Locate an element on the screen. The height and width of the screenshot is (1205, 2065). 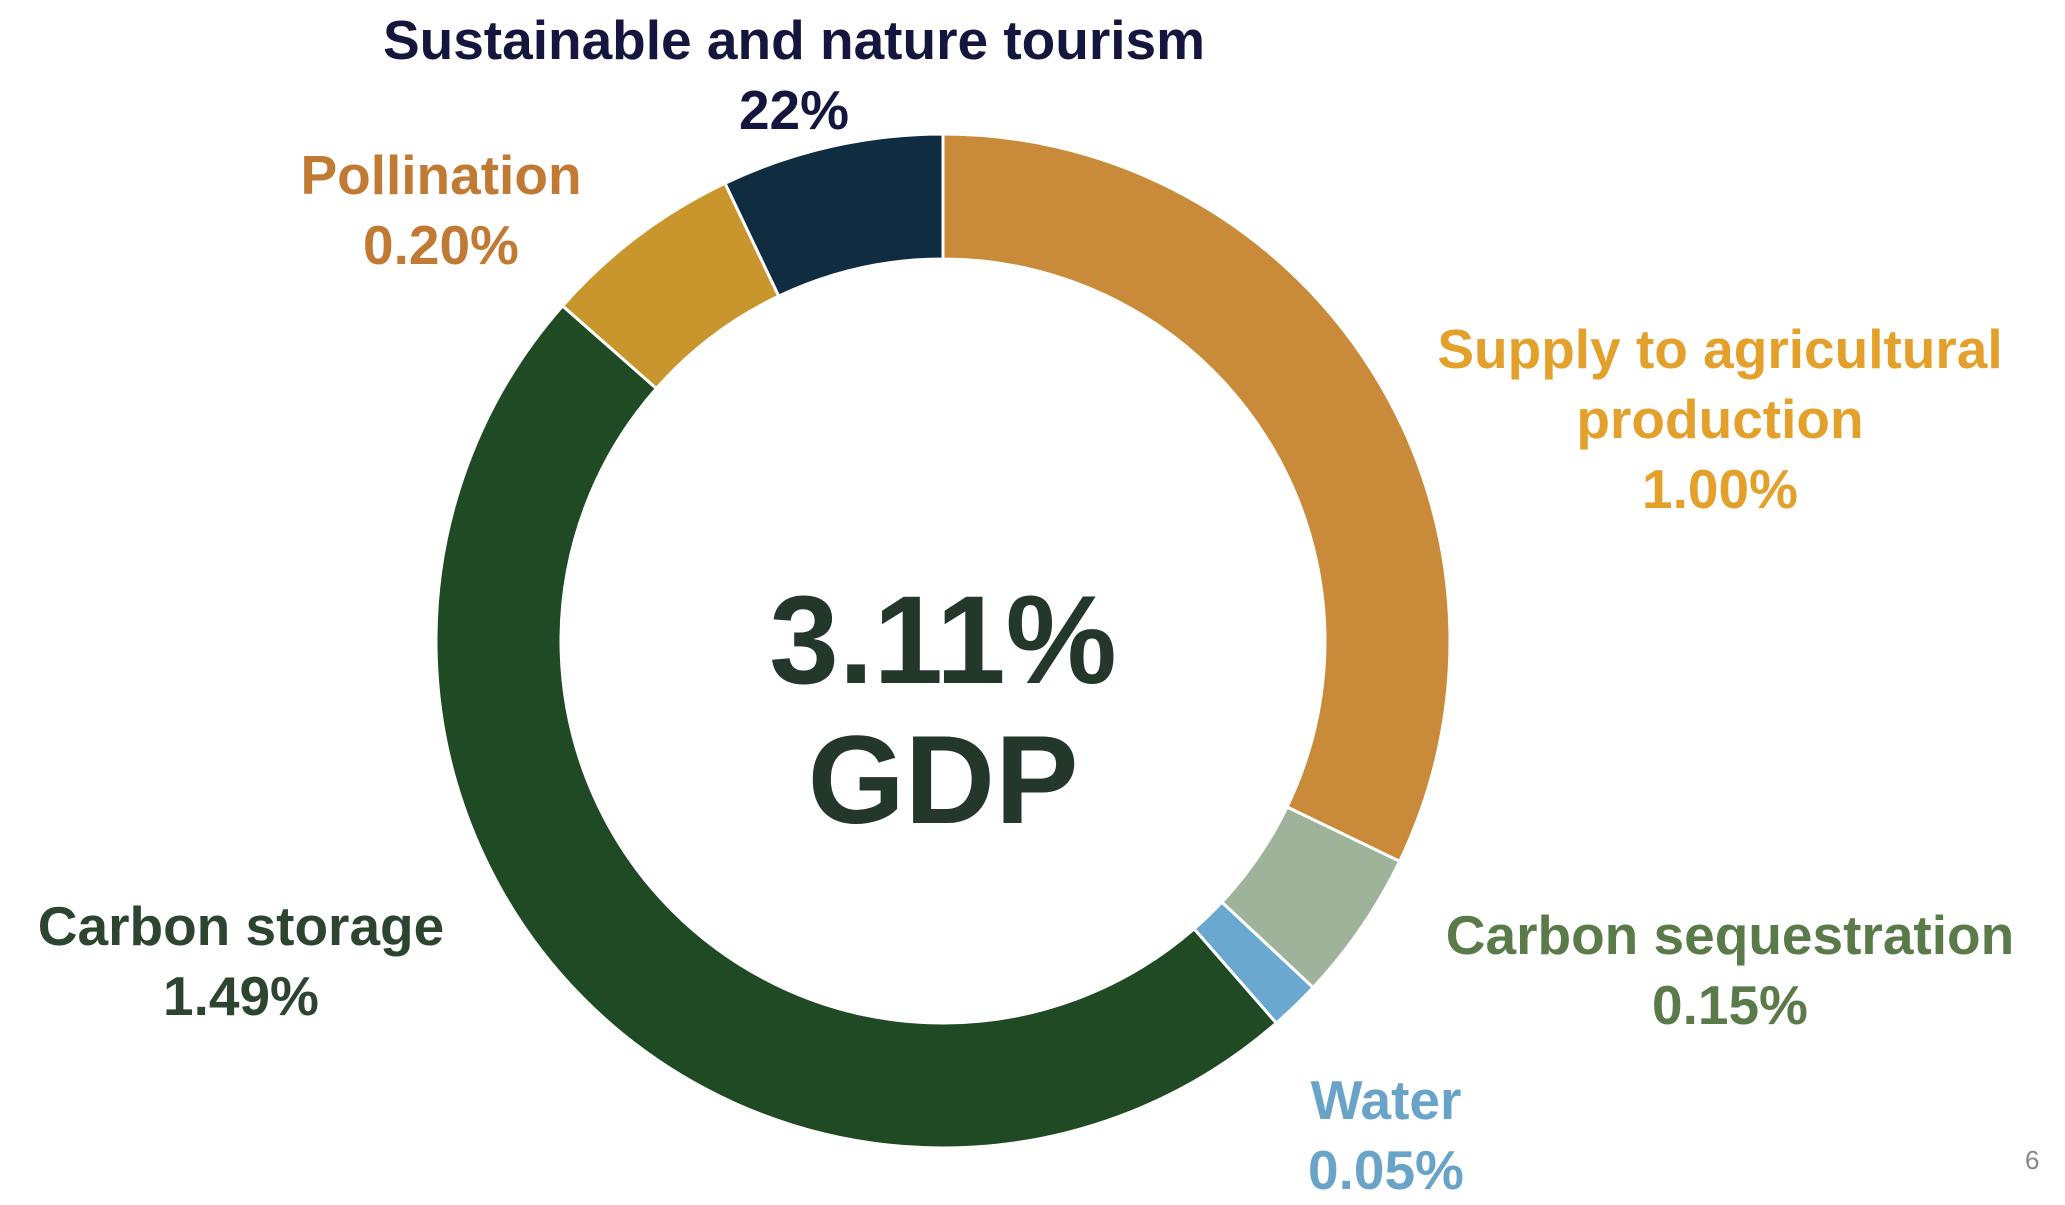
page-number: 6 is located at coordinates (2032, 1160).